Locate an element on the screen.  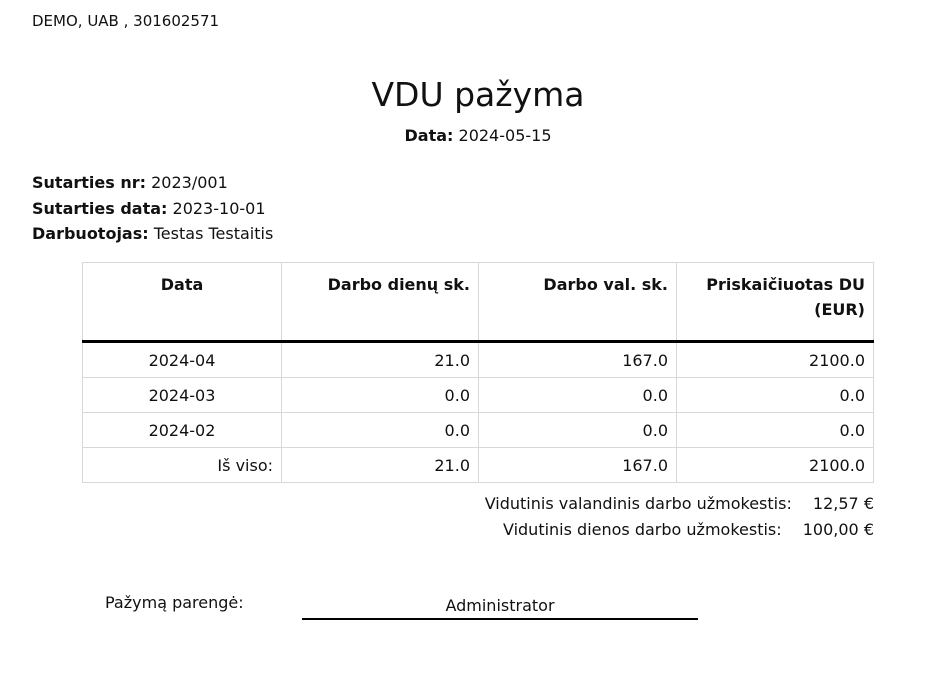
contract-date-row: Sutarties data: 2023-10-01 is located at coordinates (152, 209).